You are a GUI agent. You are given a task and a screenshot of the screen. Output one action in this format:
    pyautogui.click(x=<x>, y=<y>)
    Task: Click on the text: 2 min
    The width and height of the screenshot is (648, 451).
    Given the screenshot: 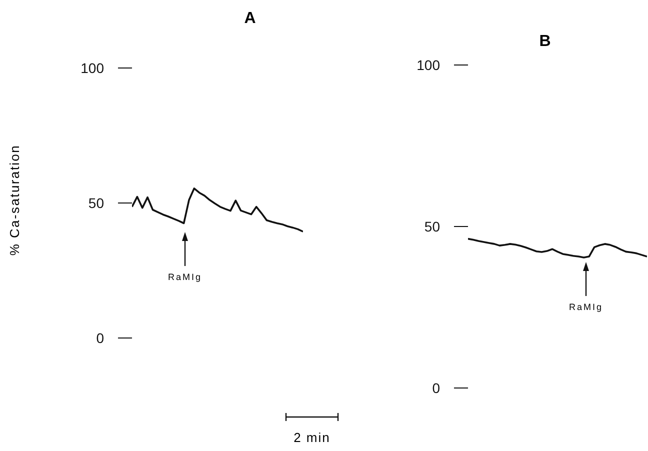 What is the action you would take?
    pyautogui.click(x=312, y=437)
    